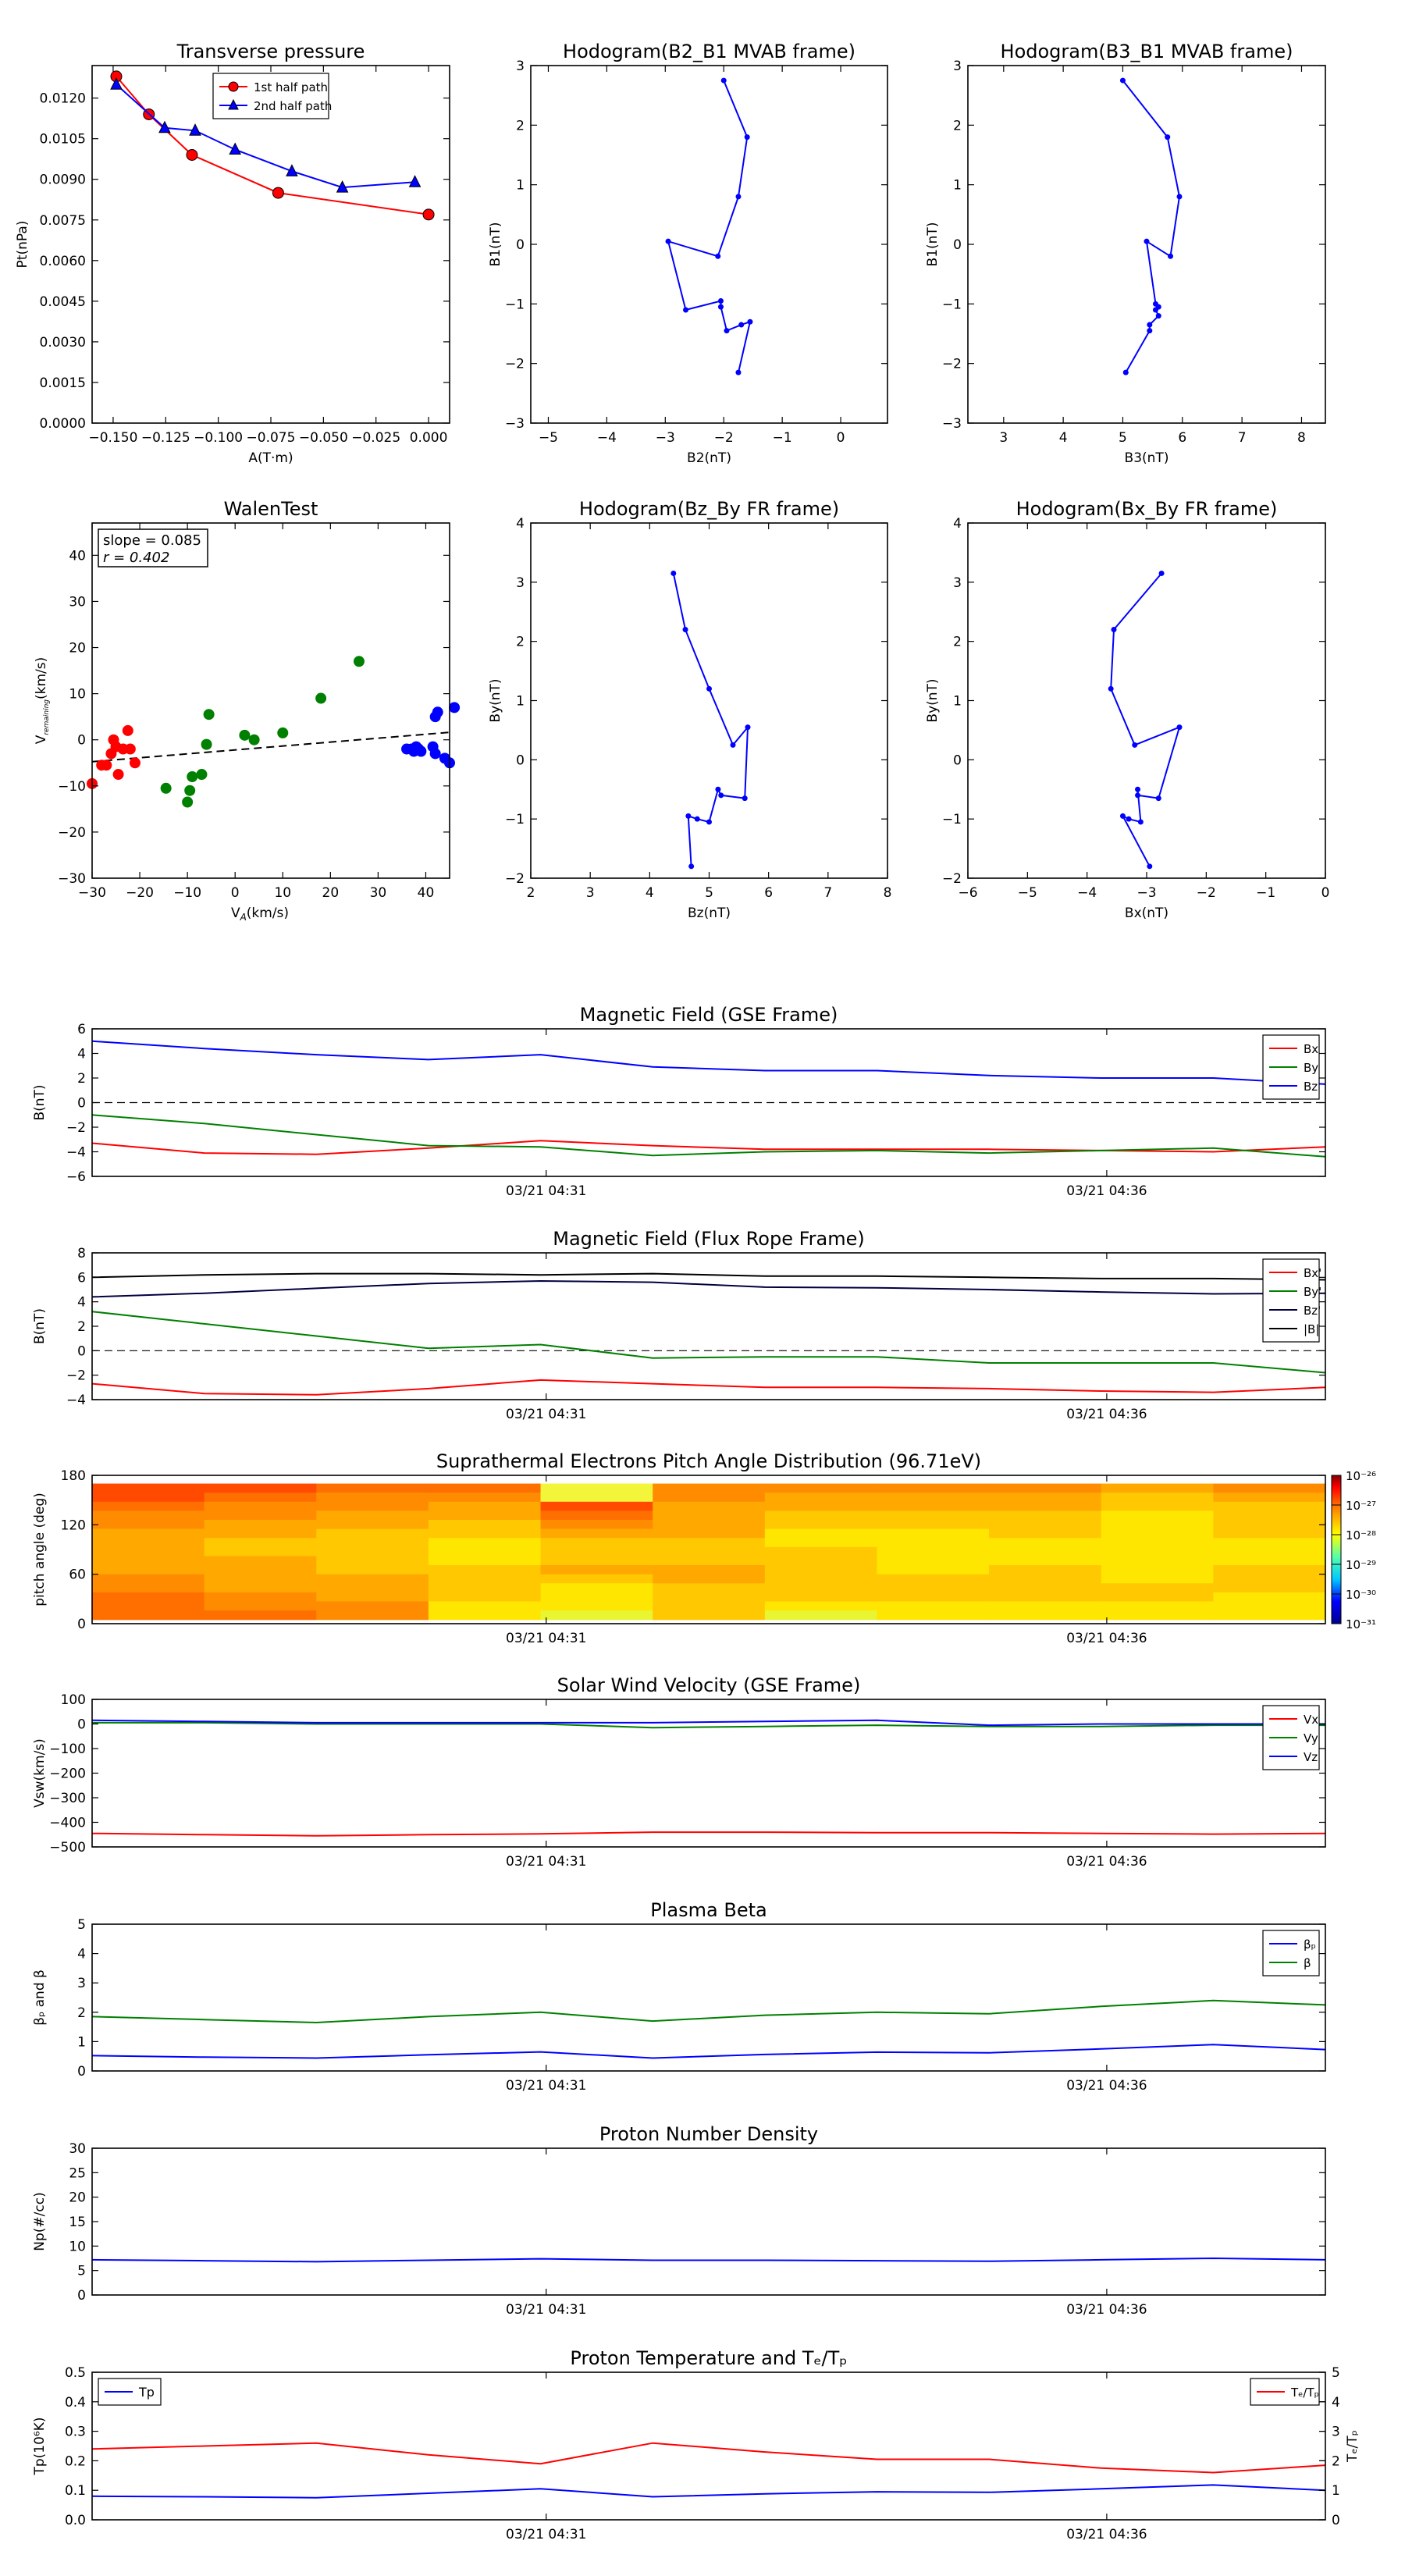 This screenshot has height=2576, width=1405. I want to click on x-tick-label: 0.000, so click(429, 438).